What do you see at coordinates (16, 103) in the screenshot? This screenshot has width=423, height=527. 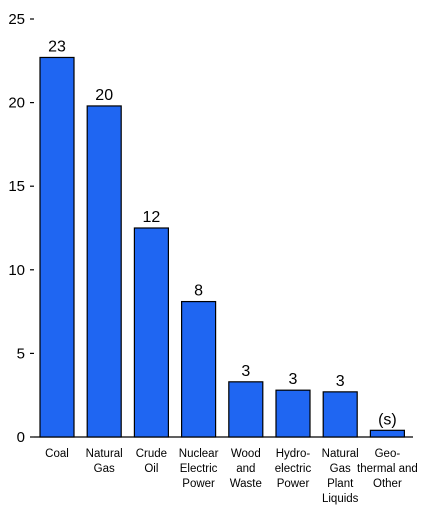 I see `y-tick-label: 20` at bounding box center [16, 103].